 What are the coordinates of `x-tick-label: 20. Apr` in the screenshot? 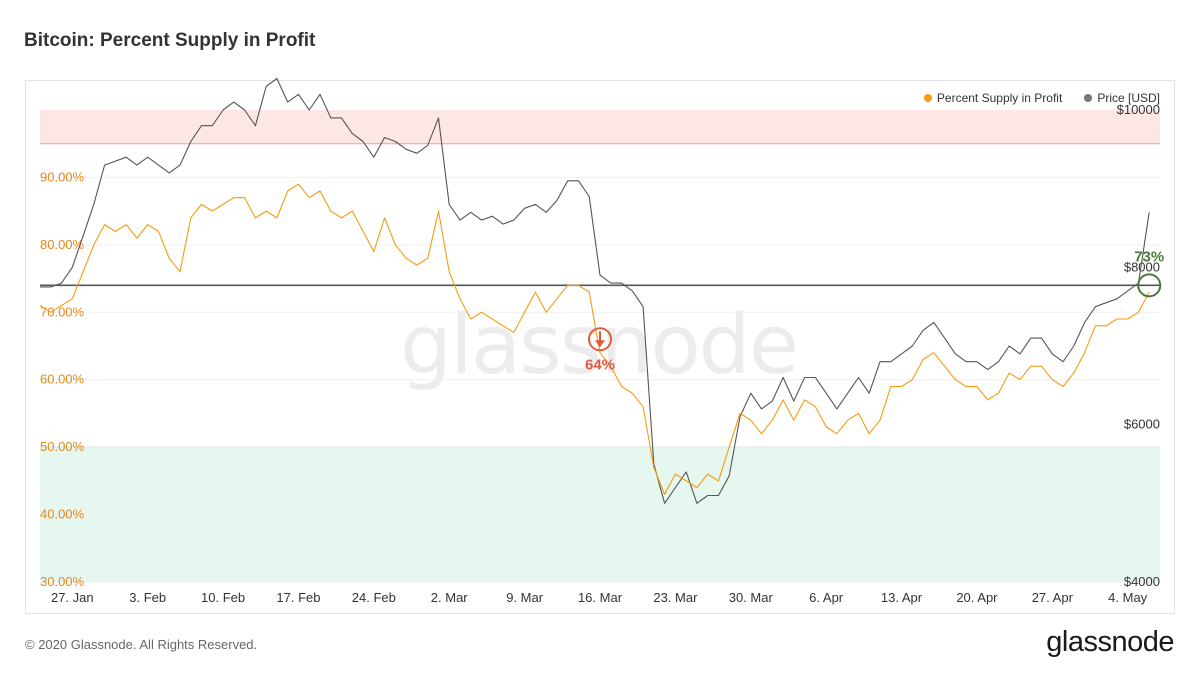 It's located at (977, 597).